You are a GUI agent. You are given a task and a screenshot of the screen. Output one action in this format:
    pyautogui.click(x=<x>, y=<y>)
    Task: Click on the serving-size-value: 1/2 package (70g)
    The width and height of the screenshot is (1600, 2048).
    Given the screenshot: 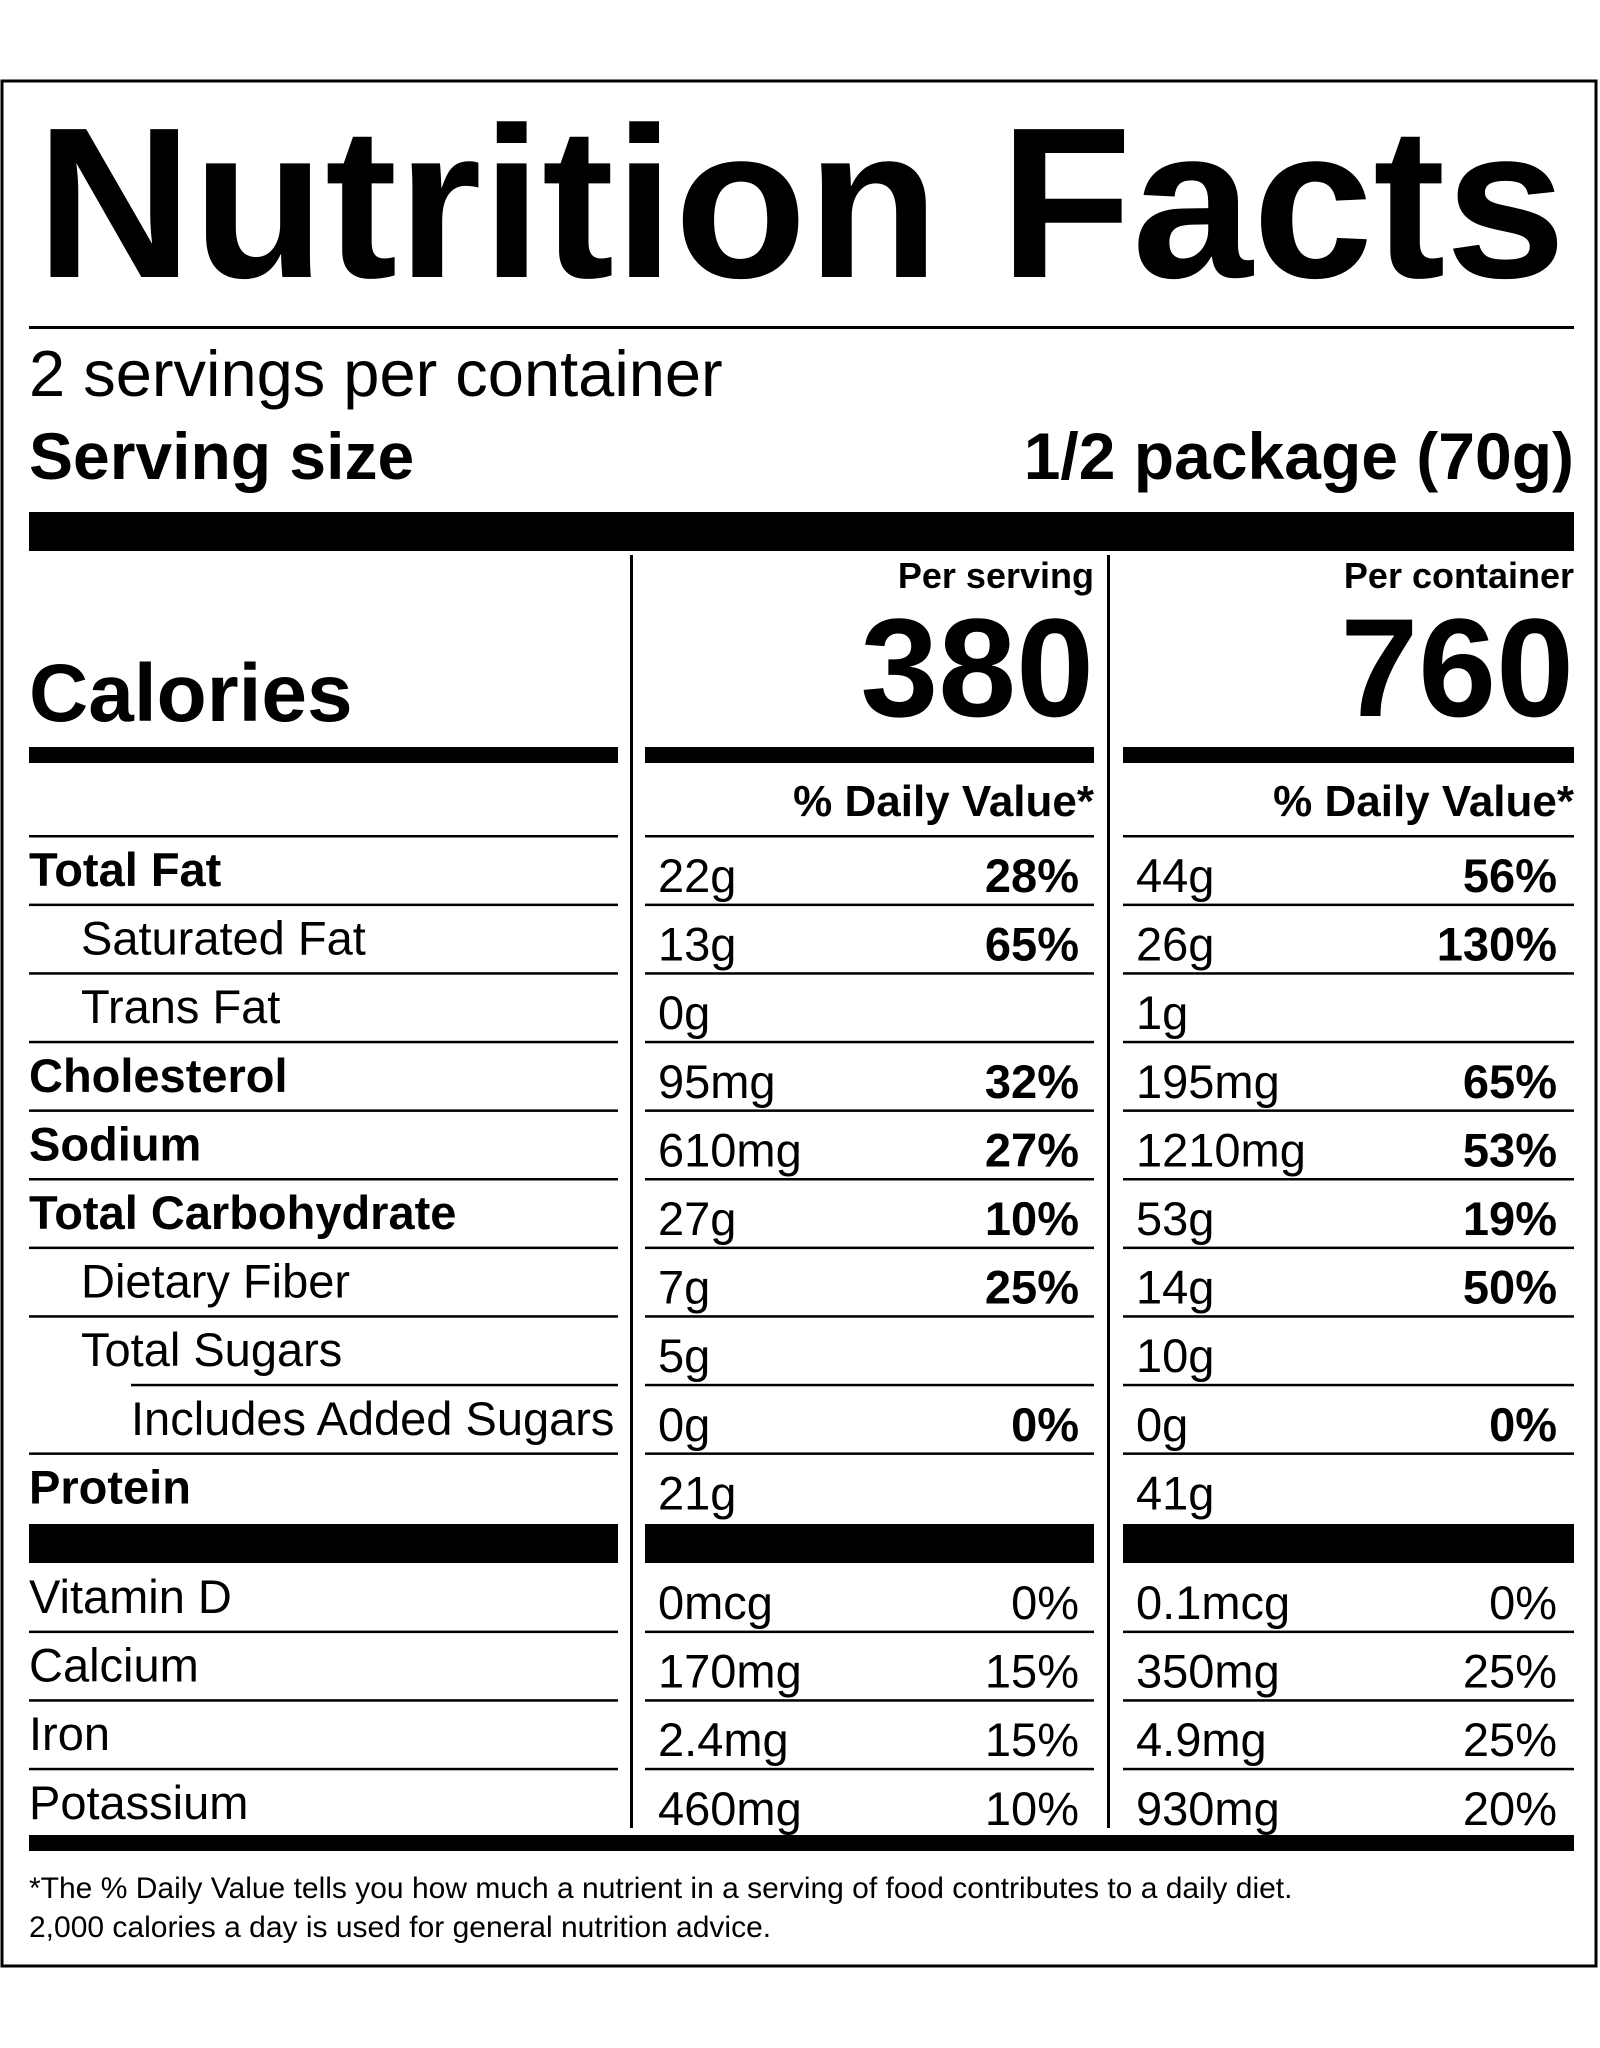 What is the action you would take?
    pyautogui.click(x=1299, y=456)
    